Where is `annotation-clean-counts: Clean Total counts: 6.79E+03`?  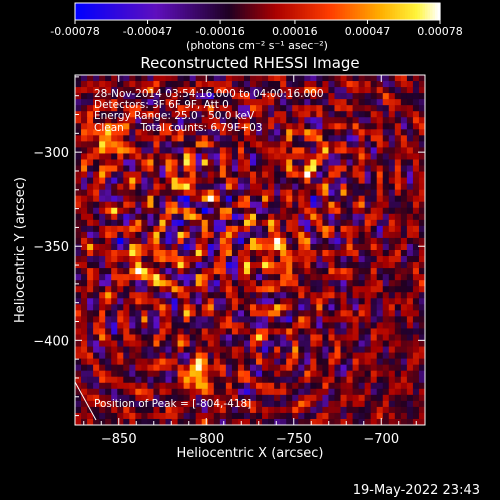
annotation-clean-counts: Clean Total counts: 6.79E+03 is located at coordinates (178, 128).